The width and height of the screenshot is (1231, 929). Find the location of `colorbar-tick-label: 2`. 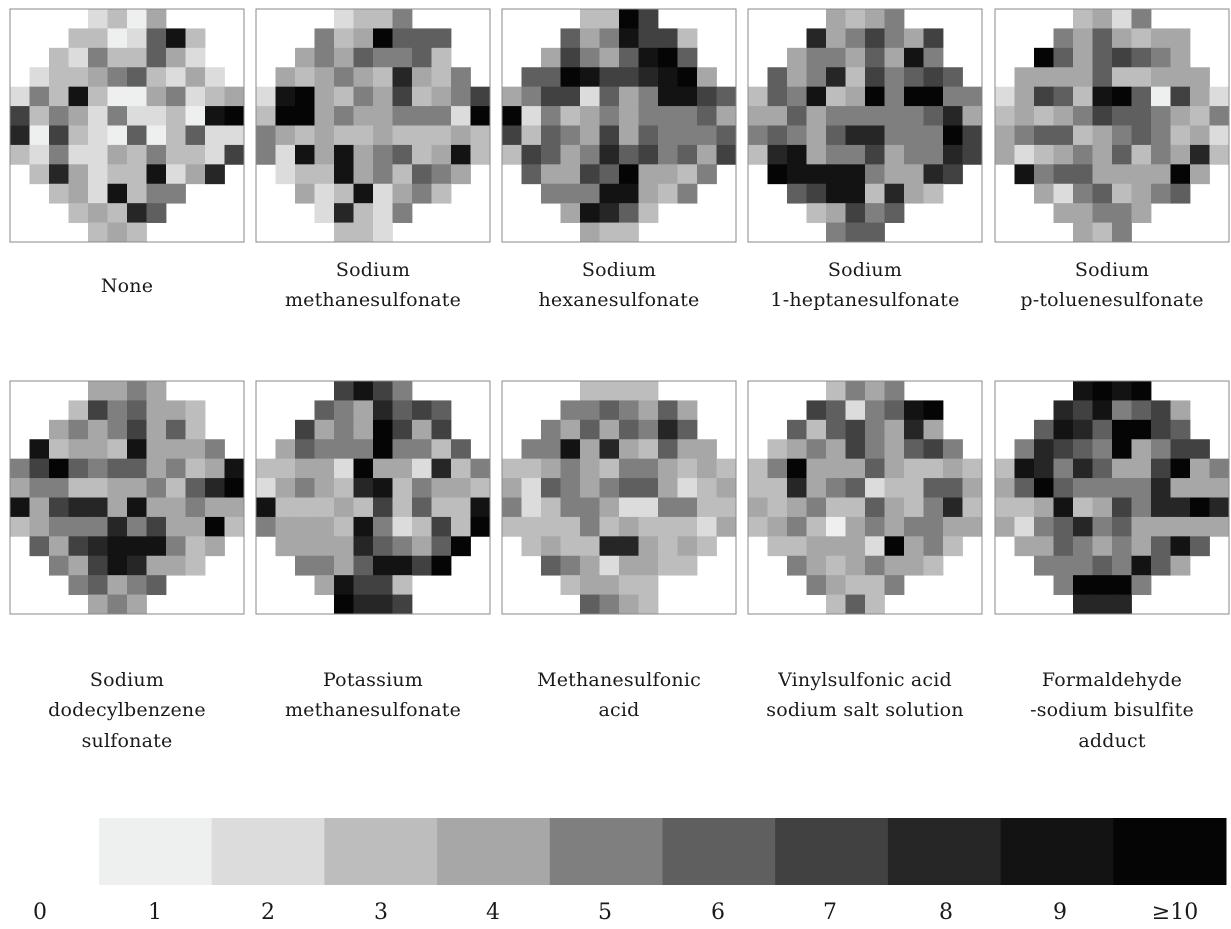

colorbar-tick-label: 2 is located at coordinates (268, 912).